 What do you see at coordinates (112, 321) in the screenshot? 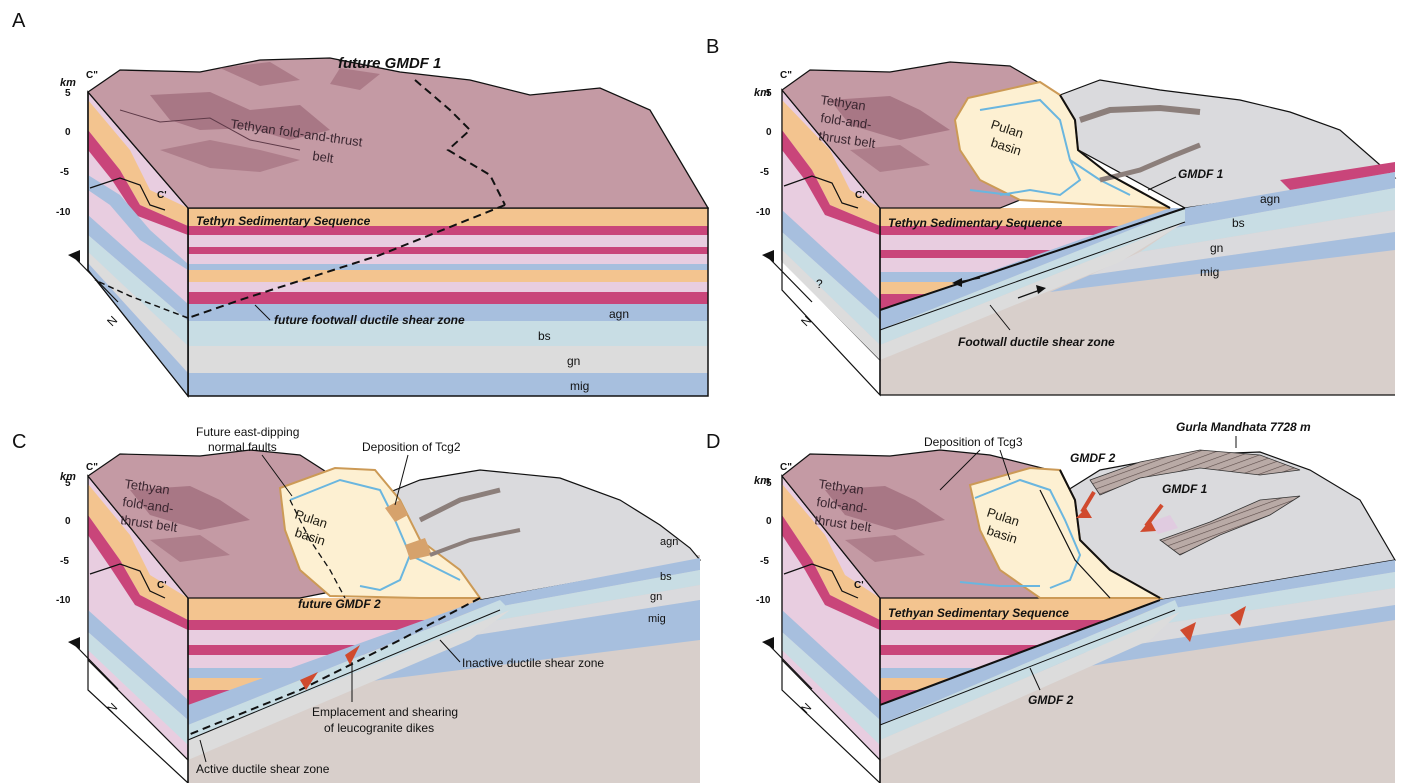
I see `north-label-a: N` at bounding box center [112, 321].